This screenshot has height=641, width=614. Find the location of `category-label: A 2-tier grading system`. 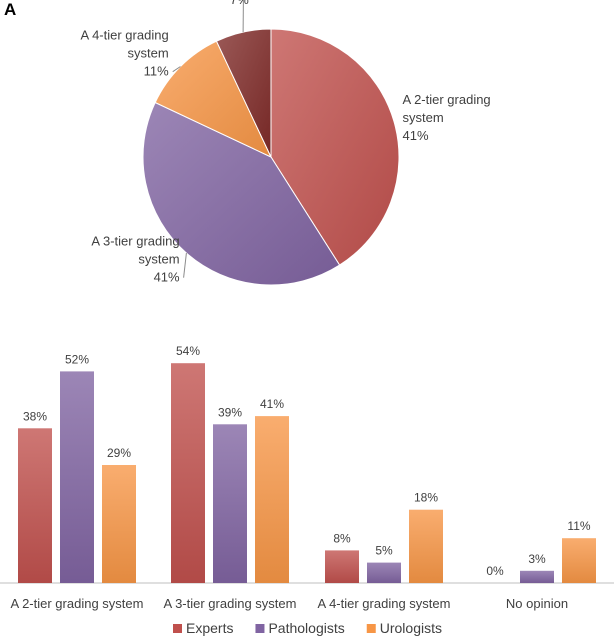

category-label: A 2-tier grading system is located at coordinates (77, 603).